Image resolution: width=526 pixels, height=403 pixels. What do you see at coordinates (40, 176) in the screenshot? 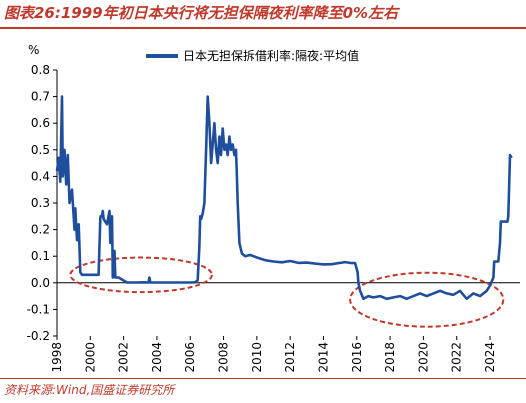
I see `y-tick-label: 0.4` at bounding box center [40, 176].